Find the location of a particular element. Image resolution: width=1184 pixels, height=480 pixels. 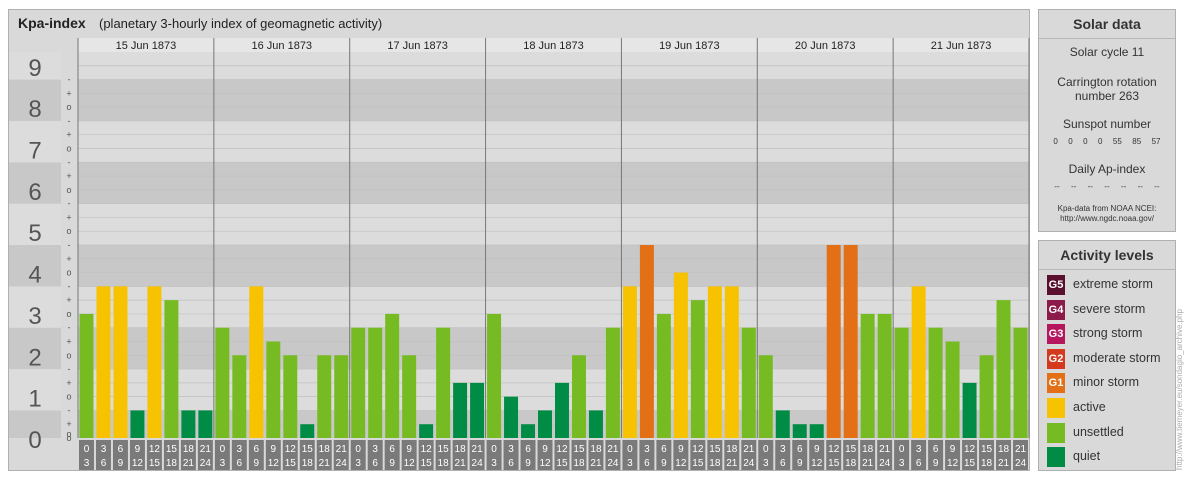

sunspot-values: 0 0 0 0 55 85 57 is located at coordinates (1107, 141).